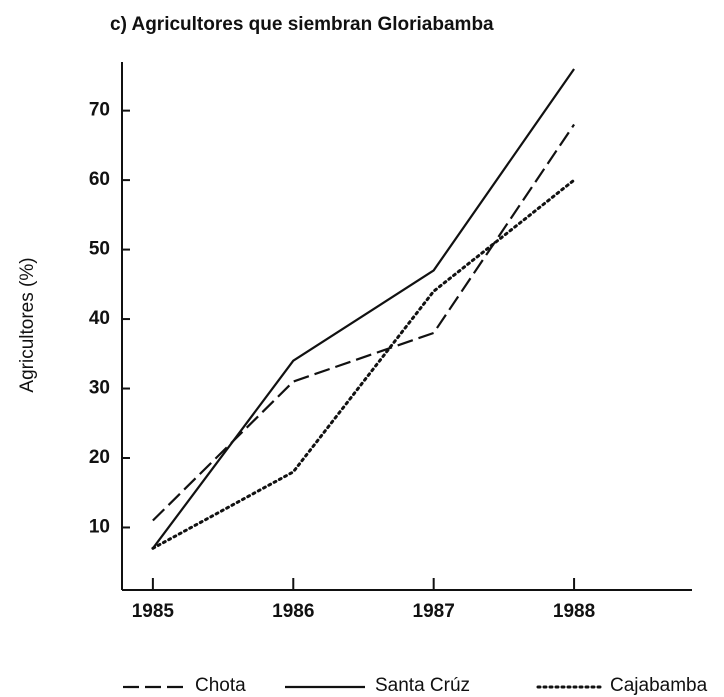 Image resolution: width=724 pixels, height=697 pixels. What do you see at coordinates (99, 388) in the screenshot?
I see `y-tick-label: 30` at bounding box center [99, 388].